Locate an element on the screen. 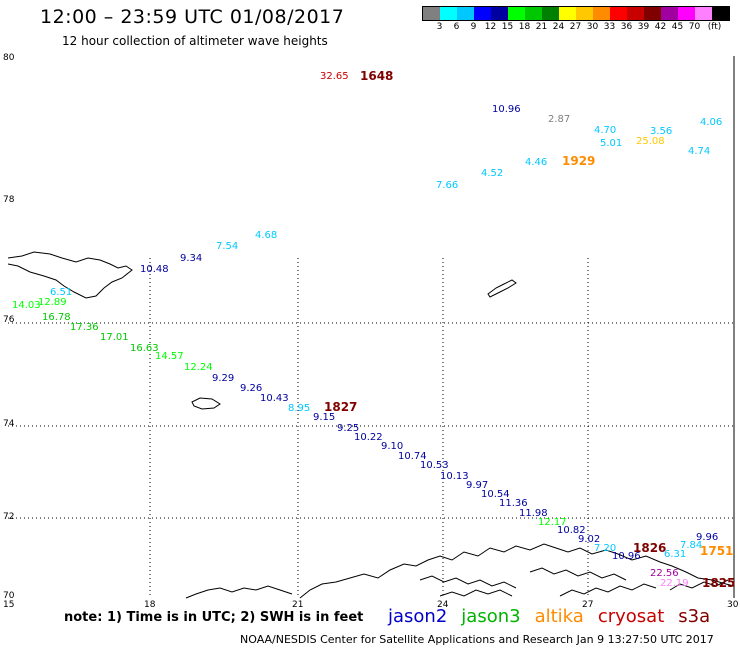  color-legend-label: 42 is located at coordinates (660, 27).